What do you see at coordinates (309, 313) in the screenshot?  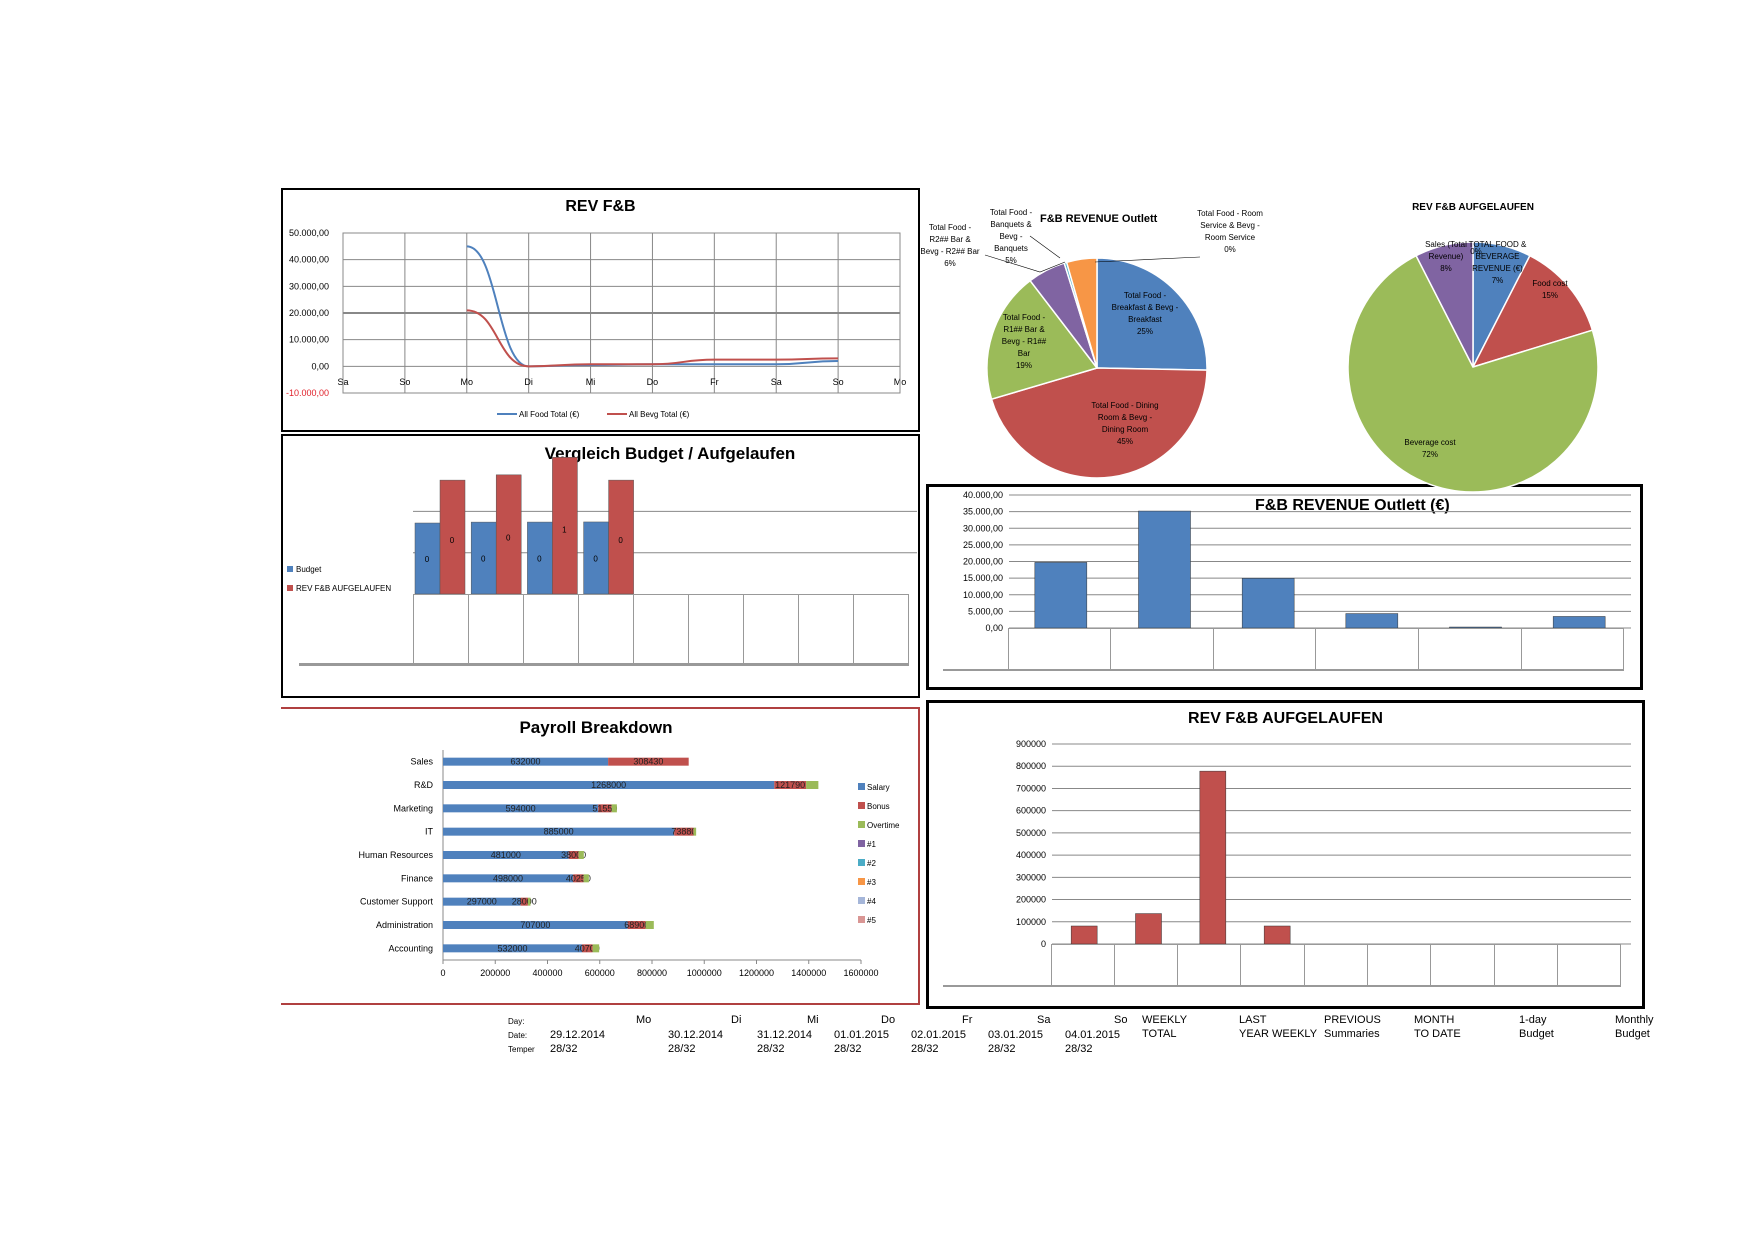 I see `y-tick-label: 20.000,00` at bounding box center [309, 313].